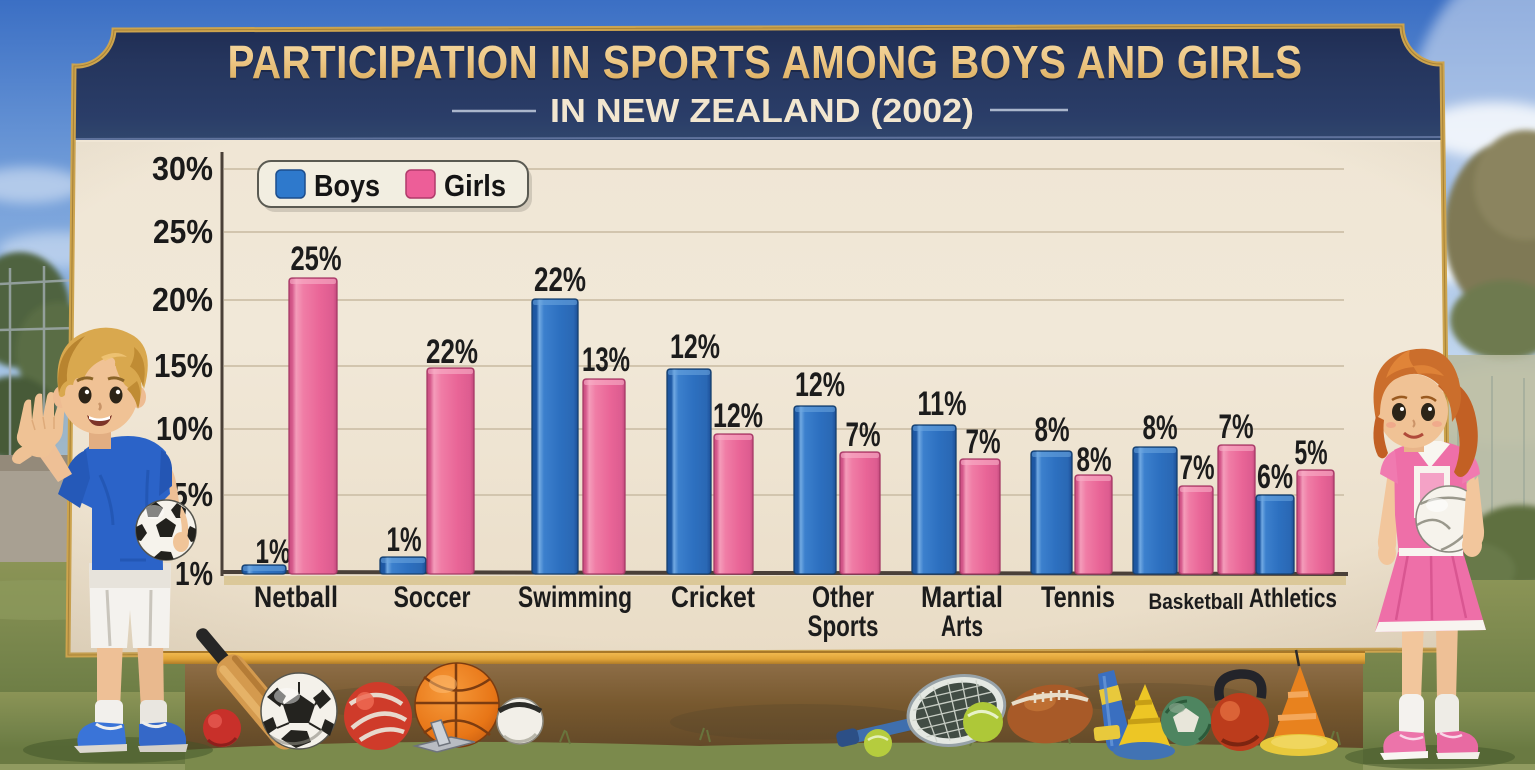  What do you see at coordinates (182, 299) in the screenshot?
I see `svg-text: 20%` at bounding box center [182, 299].